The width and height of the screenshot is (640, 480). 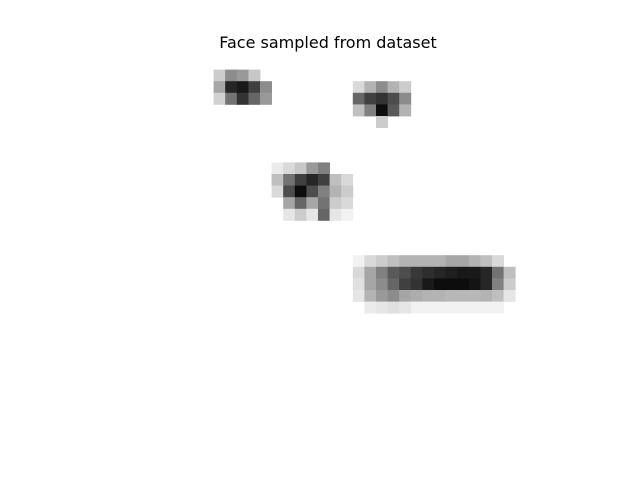 I want to click on chart-title: Face sampled from dataset, so click(x=328, y=42).